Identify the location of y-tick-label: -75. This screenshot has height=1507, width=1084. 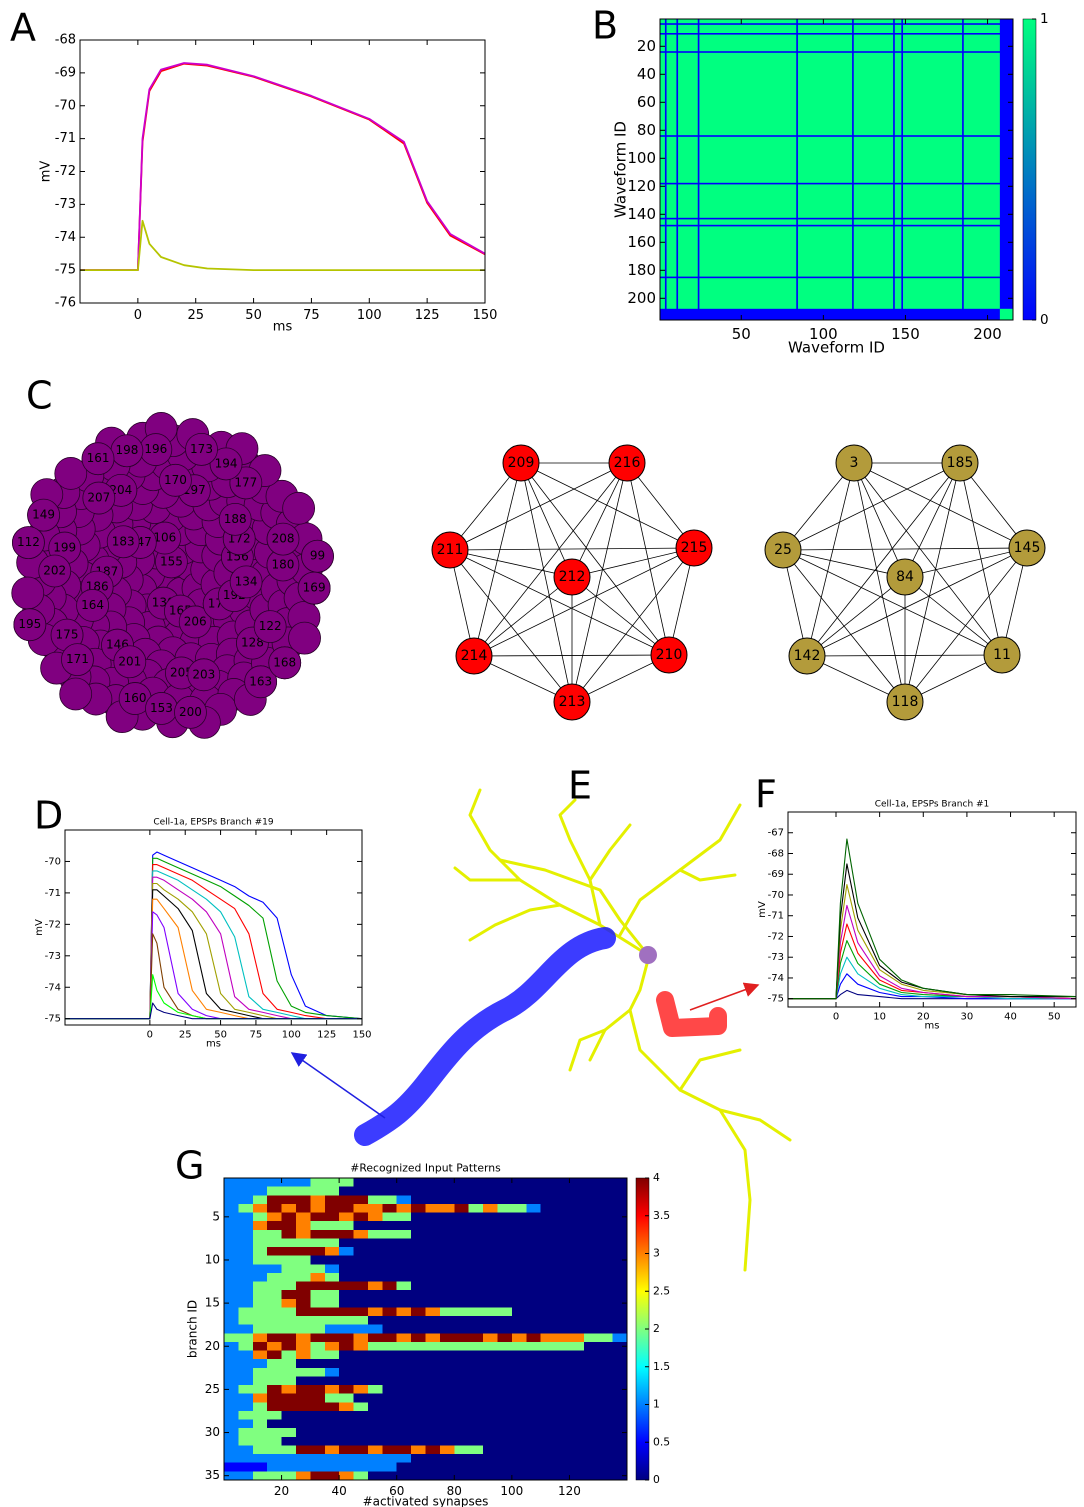
(65, 270).